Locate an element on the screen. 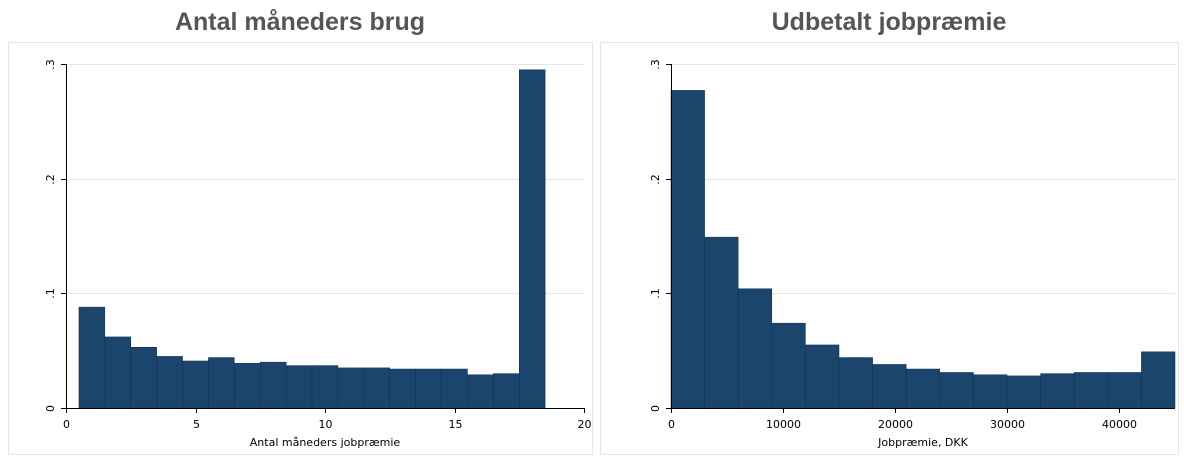 Image resolution: width=1184 pixels, height=460 pixels. x-tick-label-left: 15 is located at coordinates (456, 424).